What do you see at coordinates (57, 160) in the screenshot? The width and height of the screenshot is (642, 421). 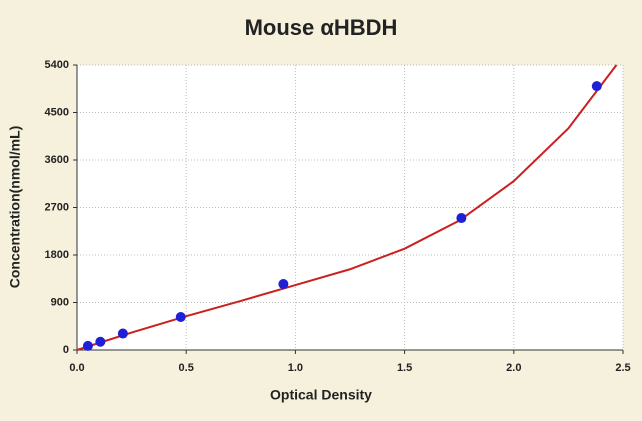 I see `y-tick-label: 3600` at bounding box center [57, 160].